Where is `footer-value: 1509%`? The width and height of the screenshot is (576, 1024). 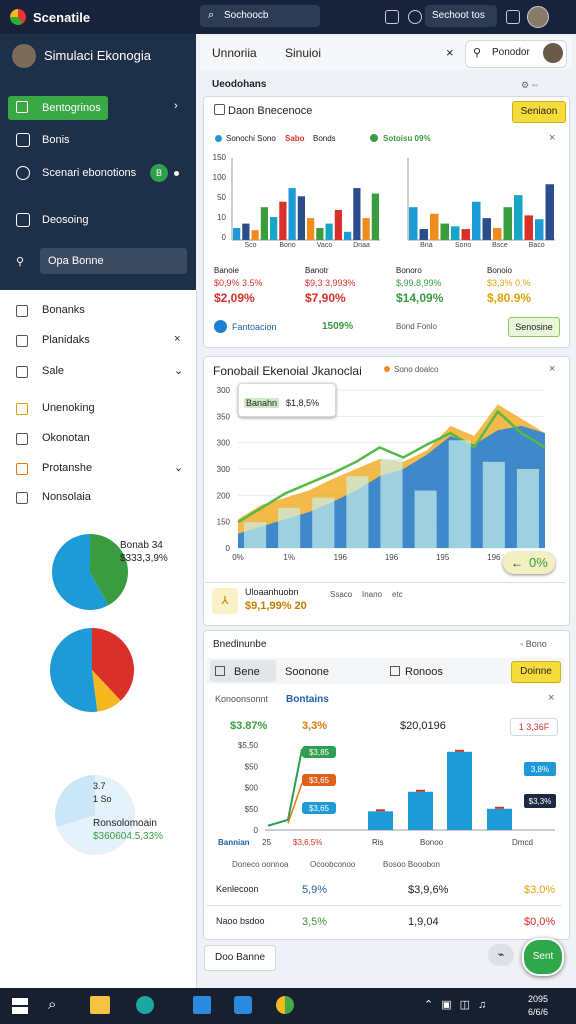
footer-value: 1509% is located at coordinates (338, 326).